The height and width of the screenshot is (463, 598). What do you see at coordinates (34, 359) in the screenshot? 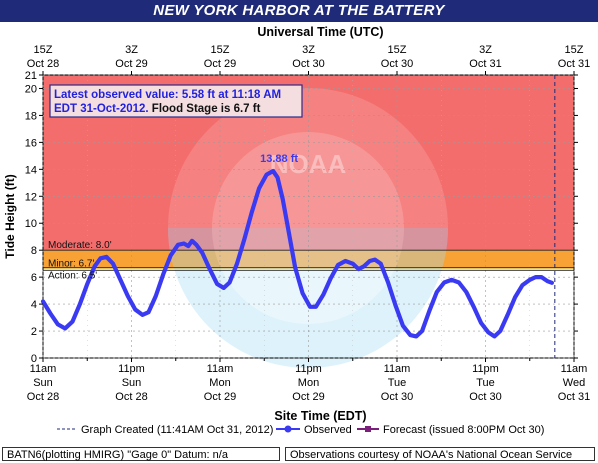
I see `y-tick-label: 0` at bounding box center [34, 359].